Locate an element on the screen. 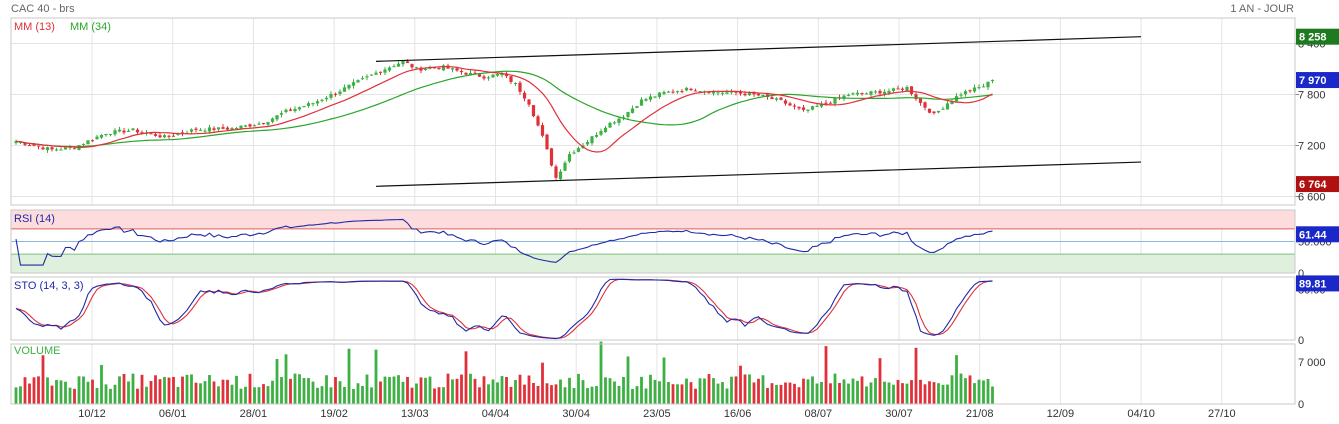 This screenshot has width=1339, height=424. volume-y-tick: 0 is located at coordinates (1301, 405).